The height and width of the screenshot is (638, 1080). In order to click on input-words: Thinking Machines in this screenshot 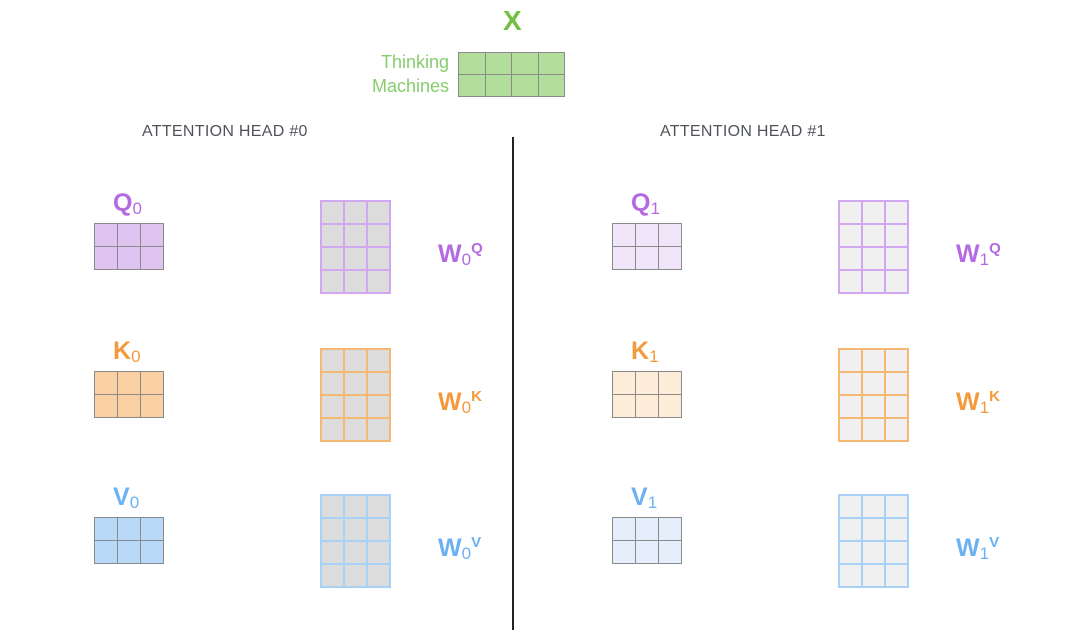, I will do `click(389, 74)`.